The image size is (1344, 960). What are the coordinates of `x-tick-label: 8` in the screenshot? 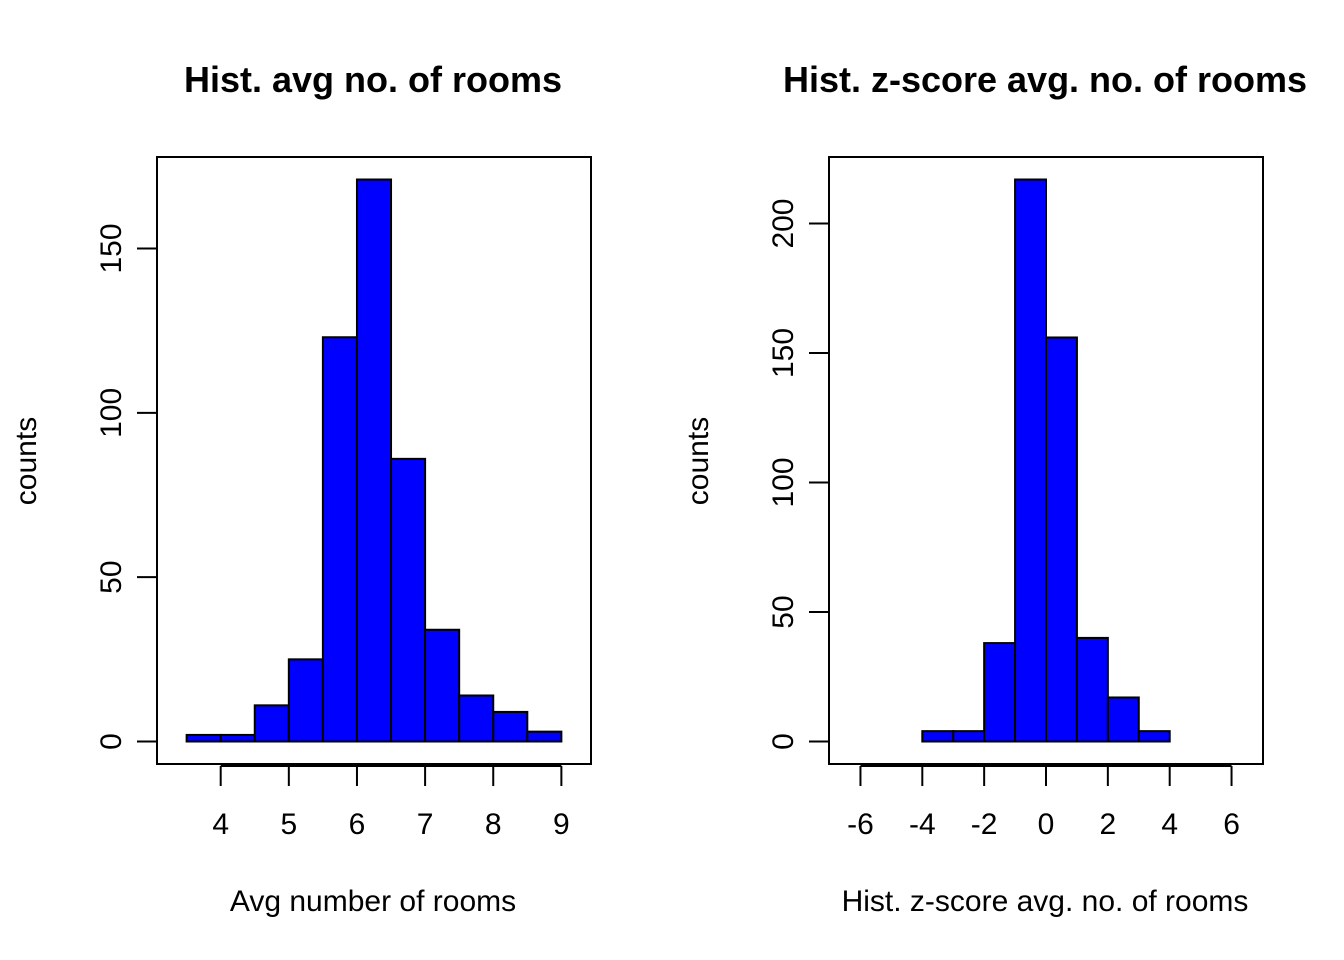 It's located at (493, 824).